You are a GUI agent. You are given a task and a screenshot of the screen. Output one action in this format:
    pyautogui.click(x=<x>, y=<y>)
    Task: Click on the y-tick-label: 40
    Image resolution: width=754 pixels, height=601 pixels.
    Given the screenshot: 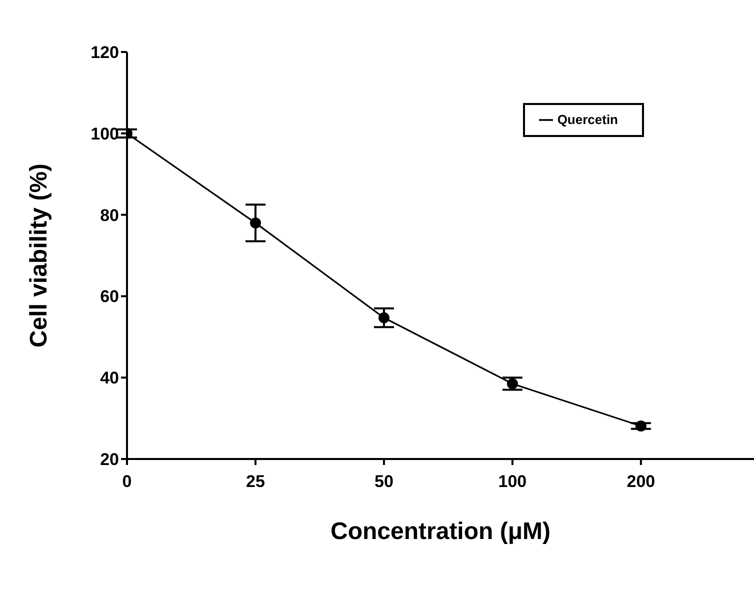 What is the action you would take?
    pyautogui.click(x=109, y=378)
    